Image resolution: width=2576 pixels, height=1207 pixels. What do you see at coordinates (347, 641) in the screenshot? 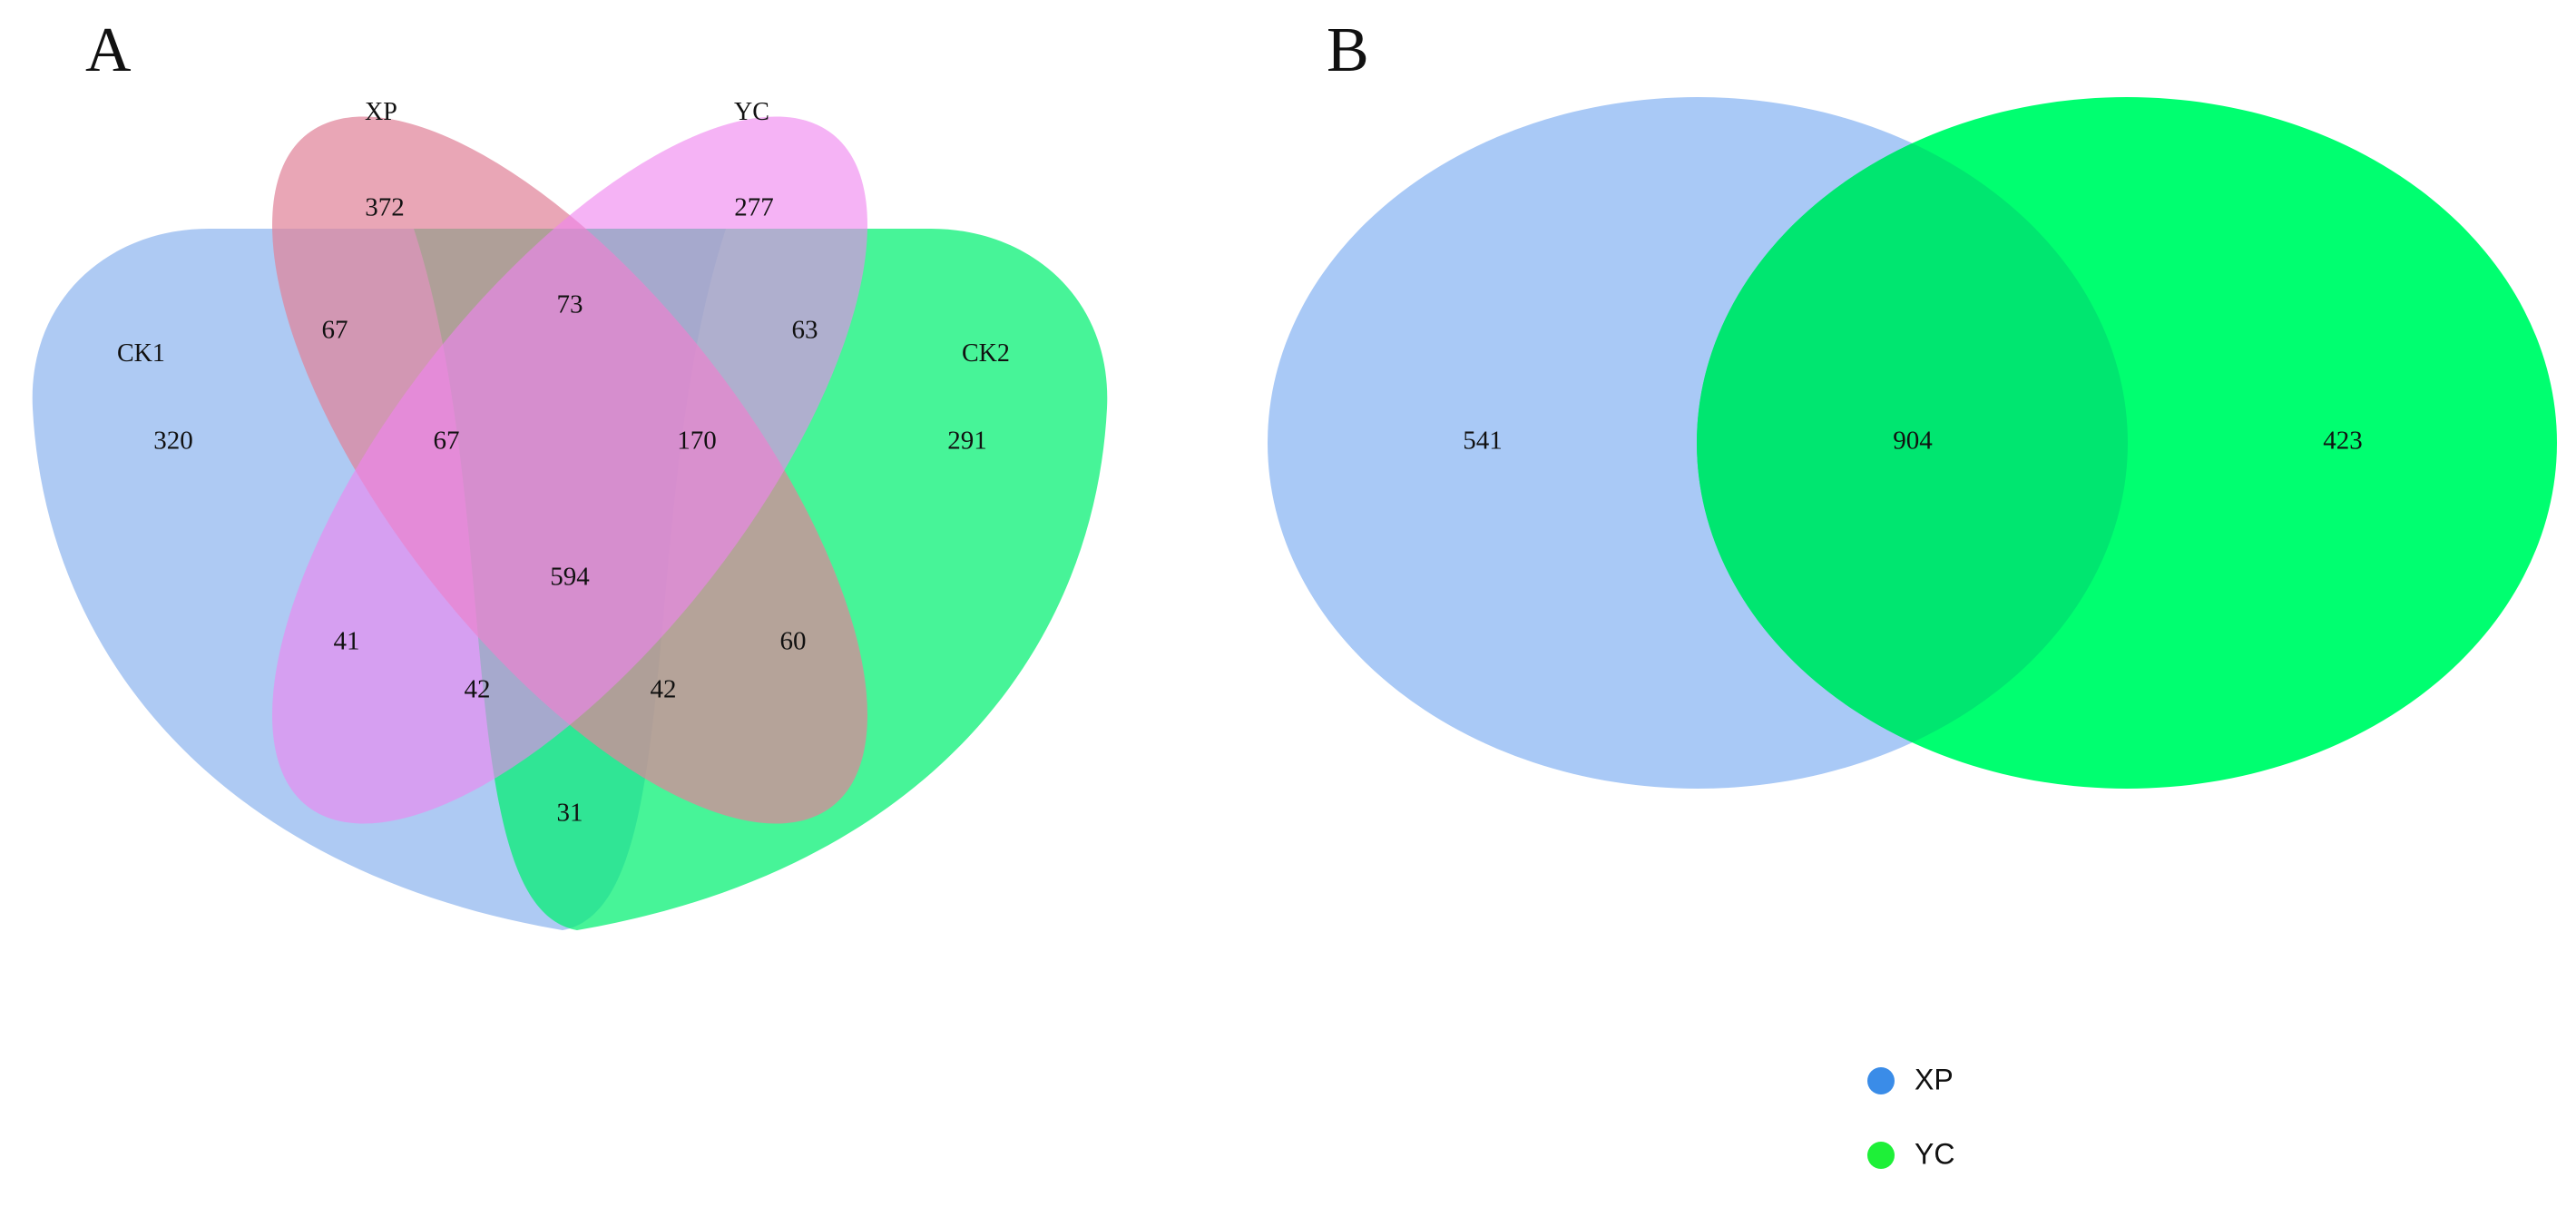
I see `count-ck1-yc: 41` at bounding box center [347, 641].